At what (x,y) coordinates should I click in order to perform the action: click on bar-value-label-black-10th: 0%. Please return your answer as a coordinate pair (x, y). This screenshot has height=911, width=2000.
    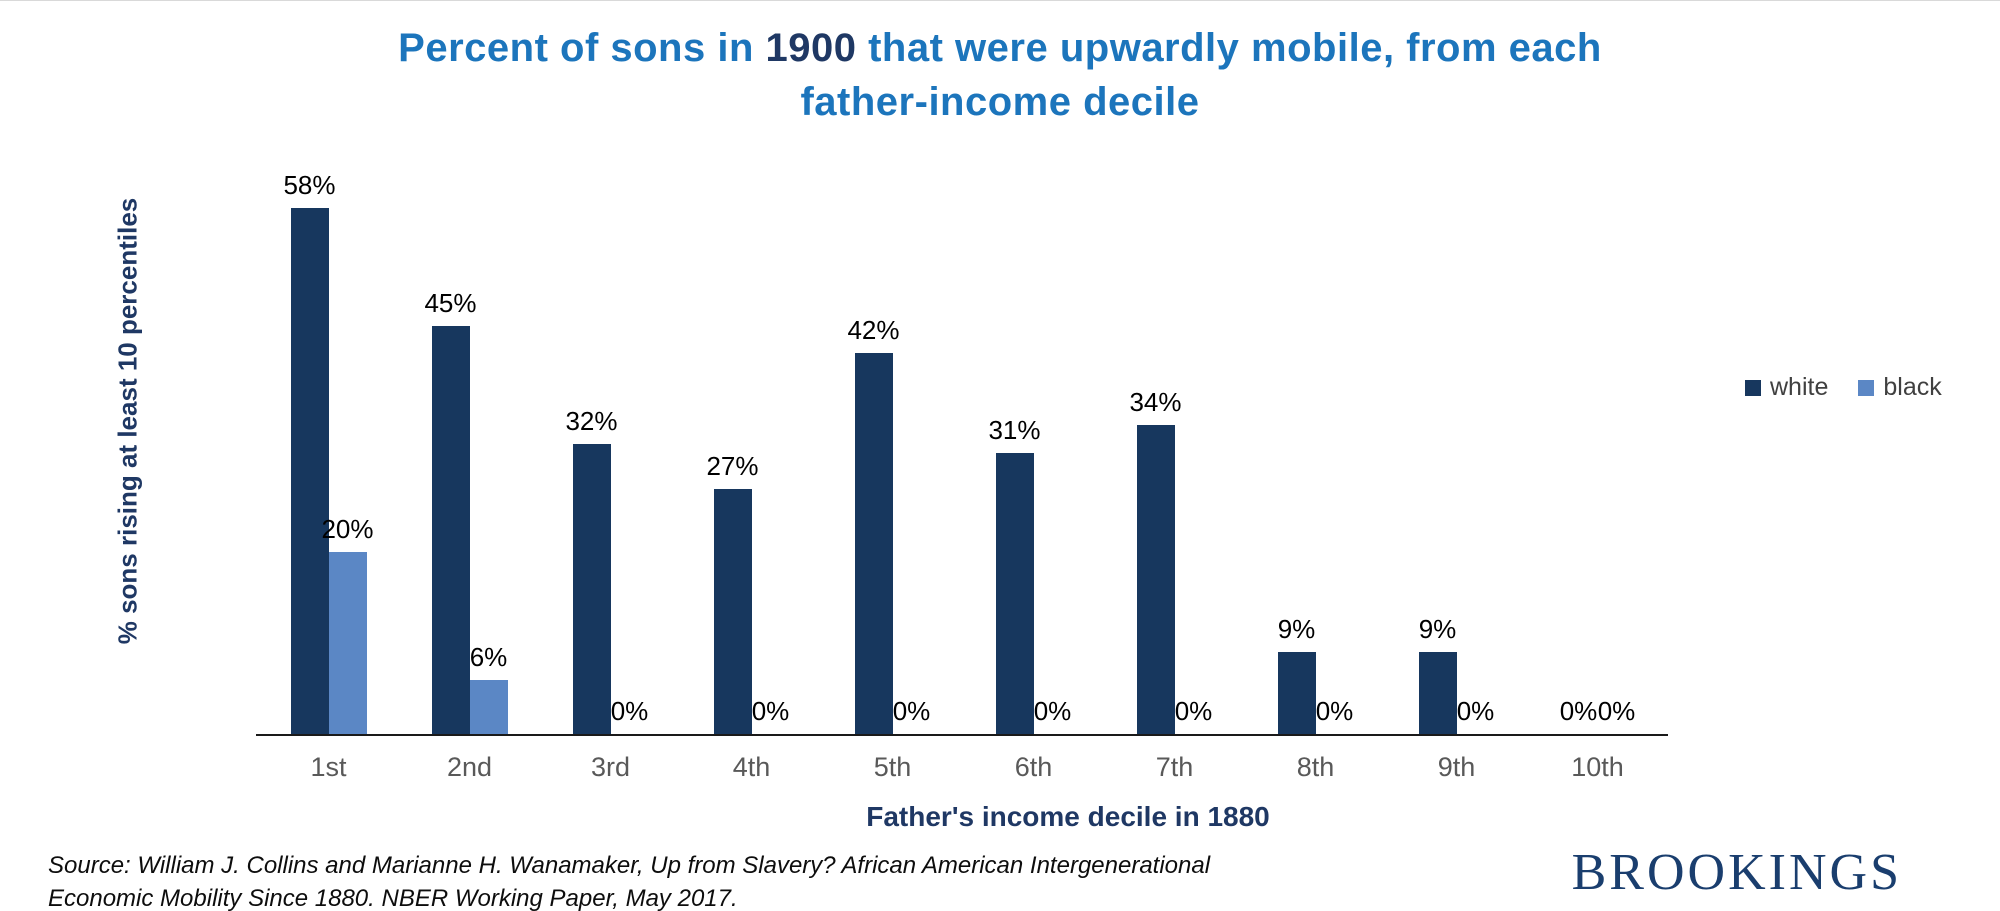
    Looking at the image, I should click on (1616, 711).